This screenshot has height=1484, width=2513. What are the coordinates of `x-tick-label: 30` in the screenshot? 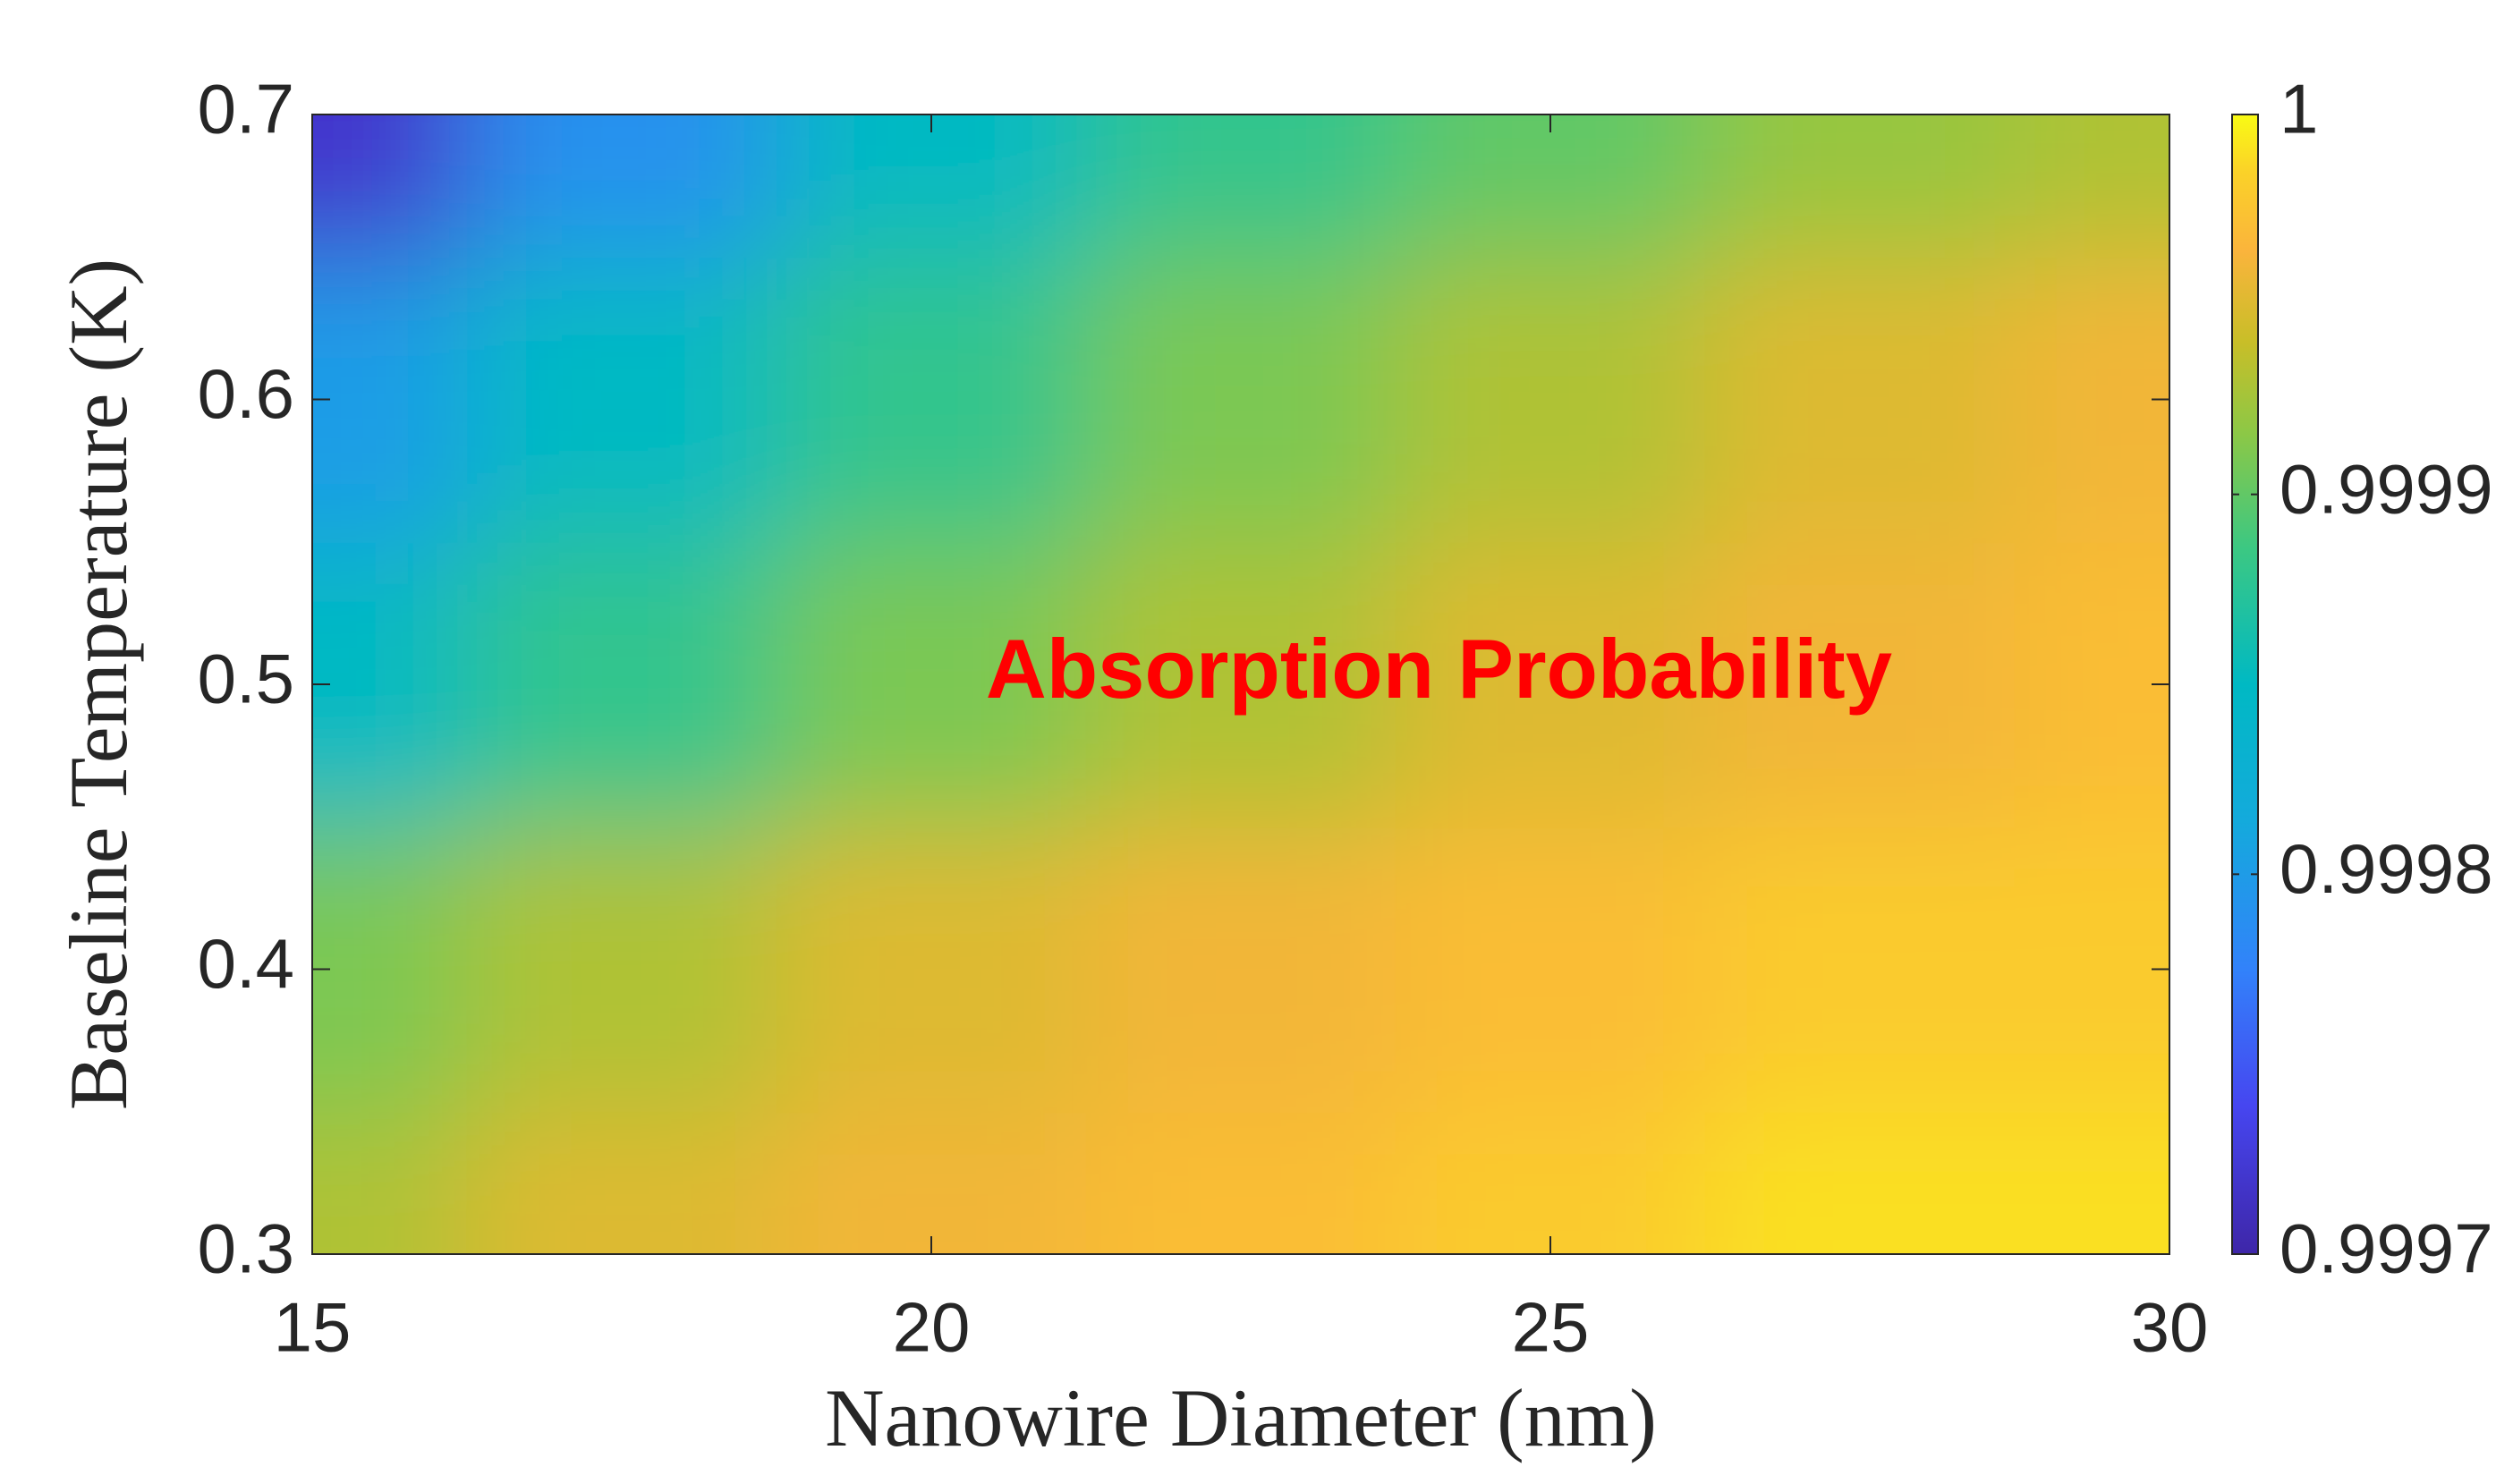 It's located at (2170, 1327).